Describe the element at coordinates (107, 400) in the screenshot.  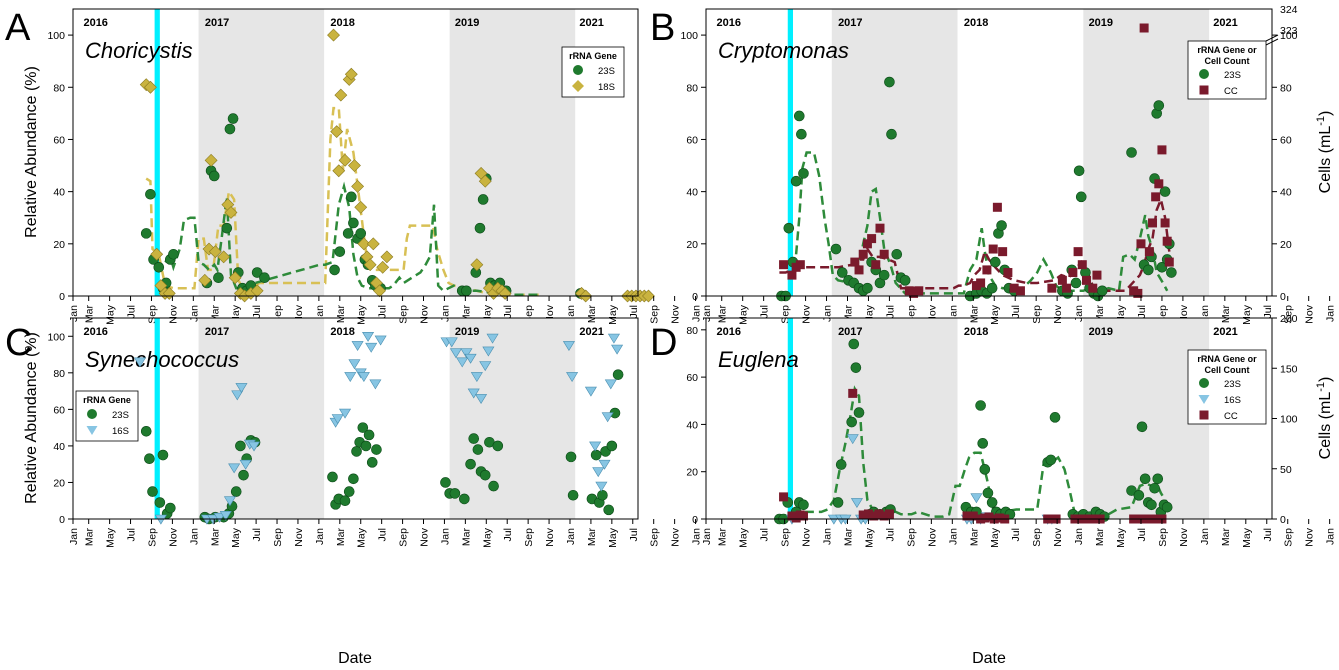
I see `legend-title: rRNA Gene` at that location.